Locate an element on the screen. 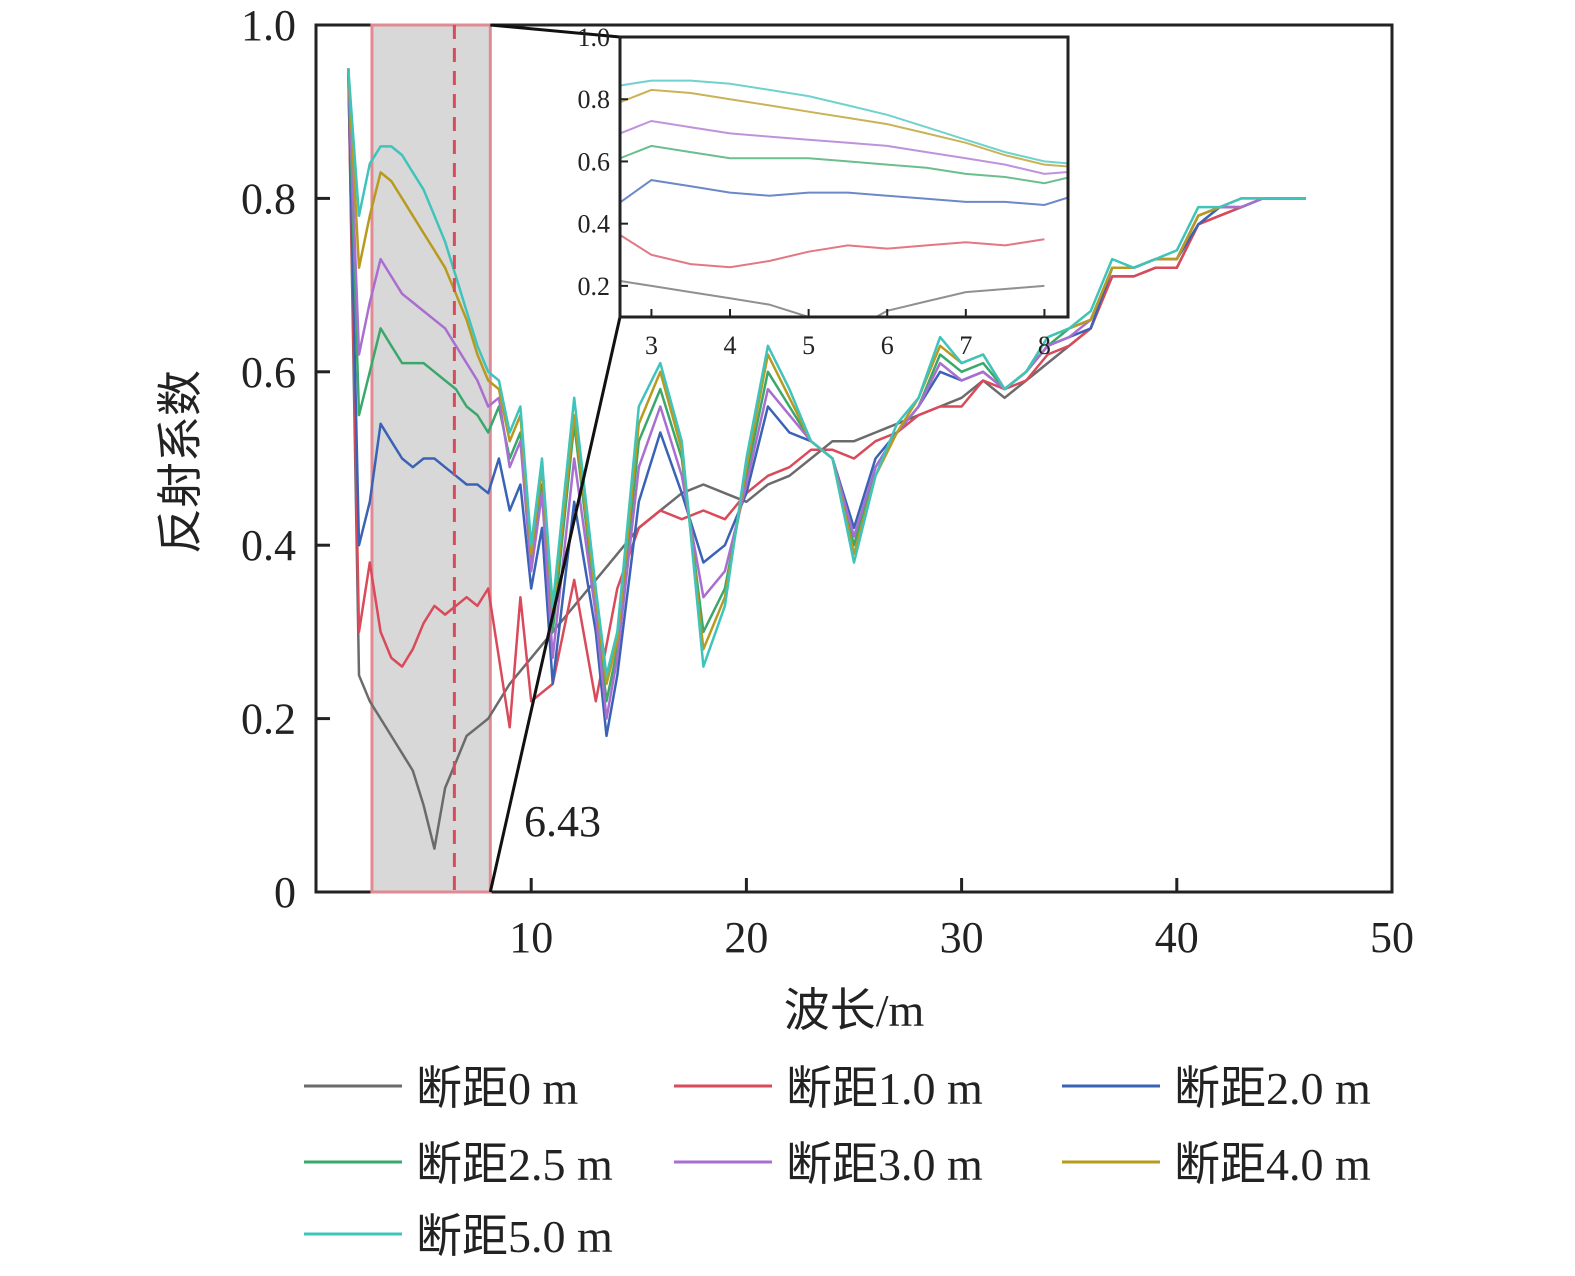  x-tick-label: 30 is located at coordinates (962, 937).